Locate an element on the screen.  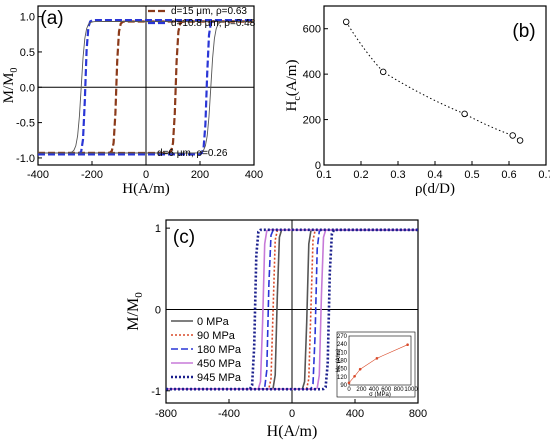
y-axis-title-rest: (A/m) is located at coordinates (292, 78).